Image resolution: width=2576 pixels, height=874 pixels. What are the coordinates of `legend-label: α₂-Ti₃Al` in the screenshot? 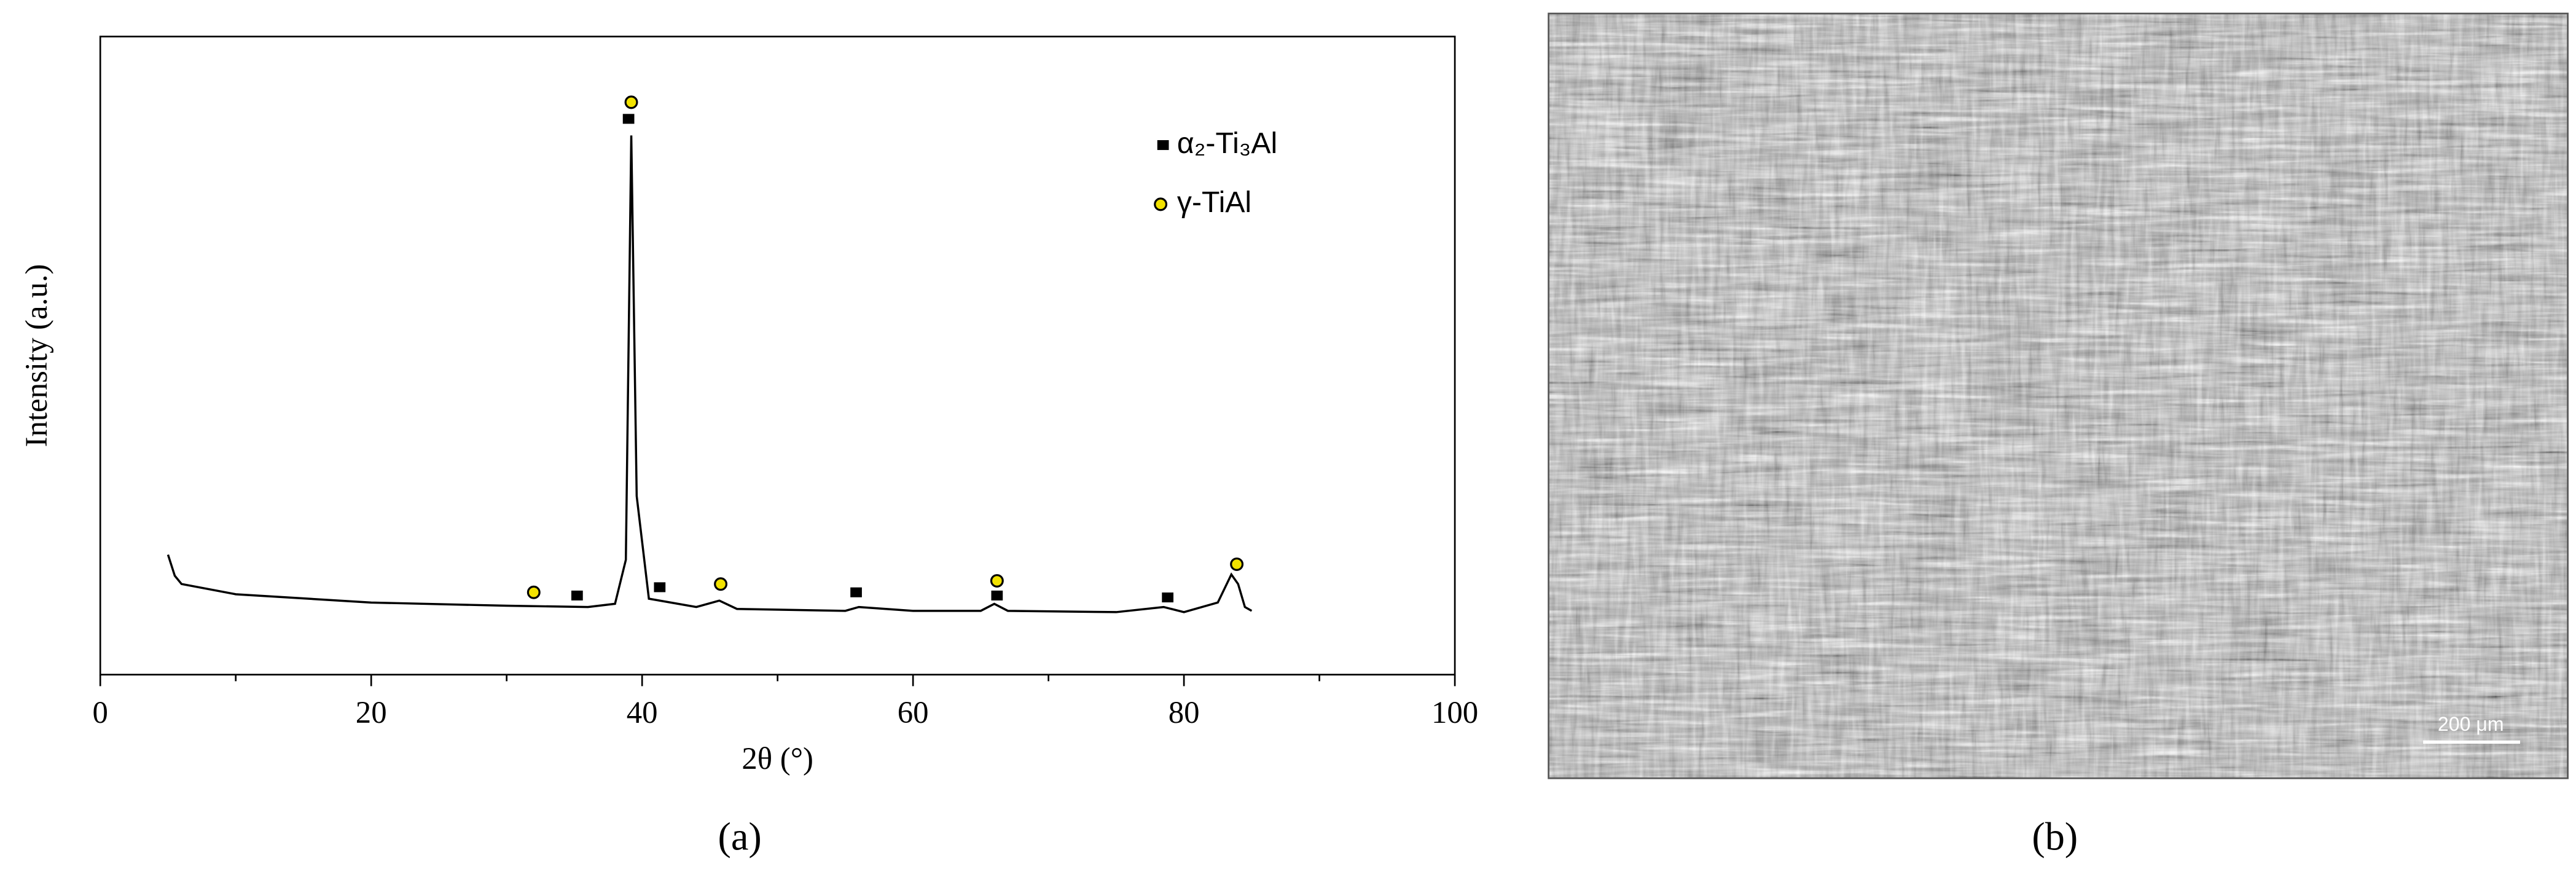 It's located at (1227, 143).